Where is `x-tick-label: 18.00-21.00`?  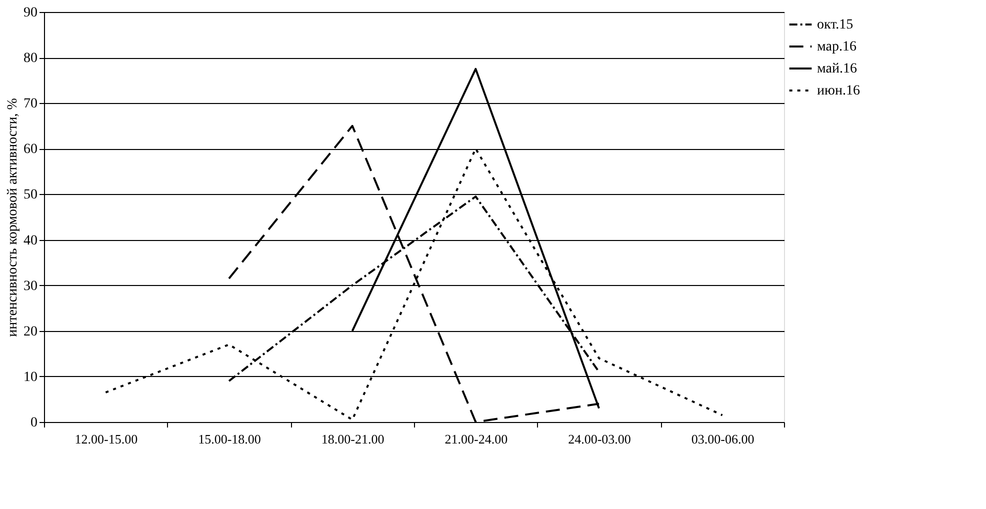
x-tick-label: 18.00-21.00 is located at coordinates (352, 439).